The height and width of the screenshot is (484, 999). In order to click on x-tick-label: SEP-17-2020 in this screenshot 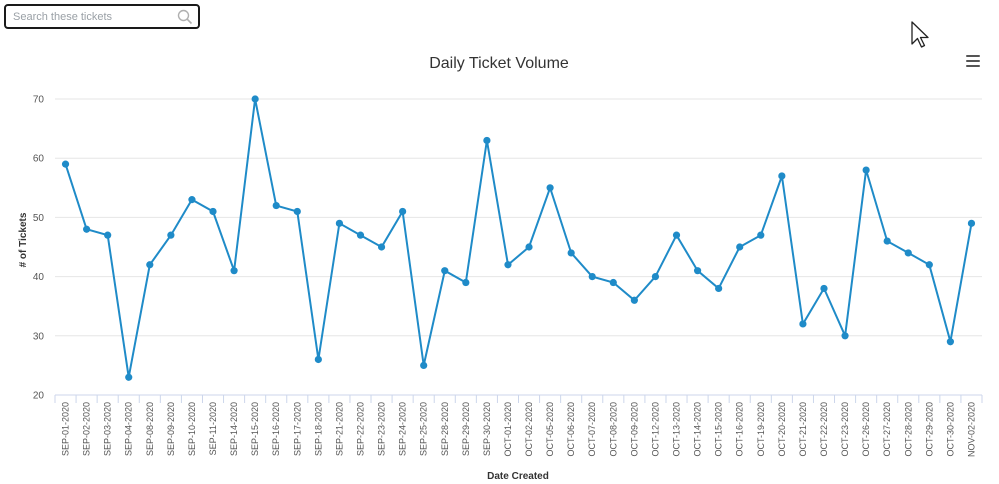, I will do `click(297, 429)`.